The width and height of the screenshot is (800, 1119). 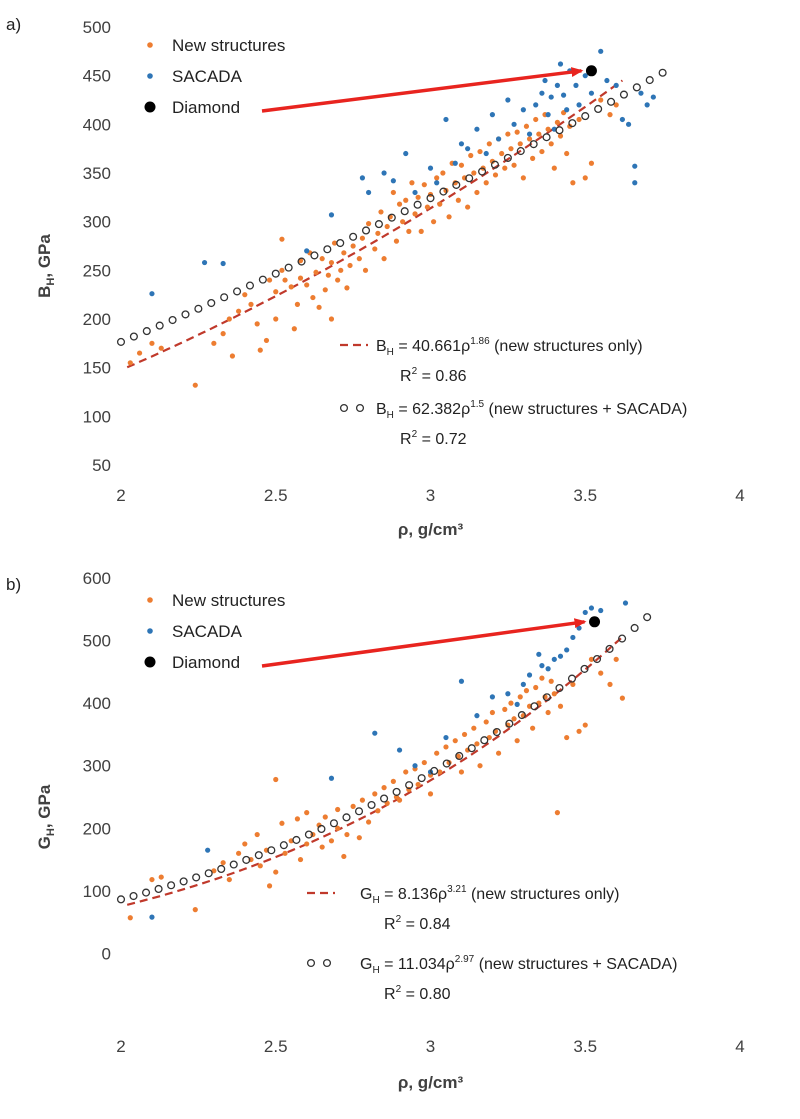 What do you see at coordinates (433, 438) in the screenshot?
I see `fit-r-squared: R2 = 0.72` at bounding box center [433, 438].